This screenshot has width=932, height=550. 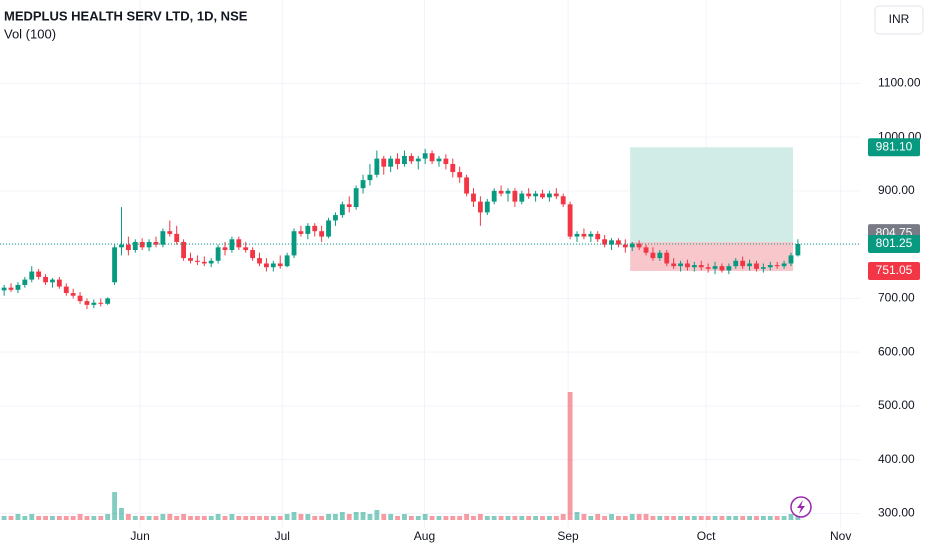 What do you see at coordinates (899, 83) in the screenshot?
I see `y-tick-label: 1100.00` at bounding box center [899, 83].